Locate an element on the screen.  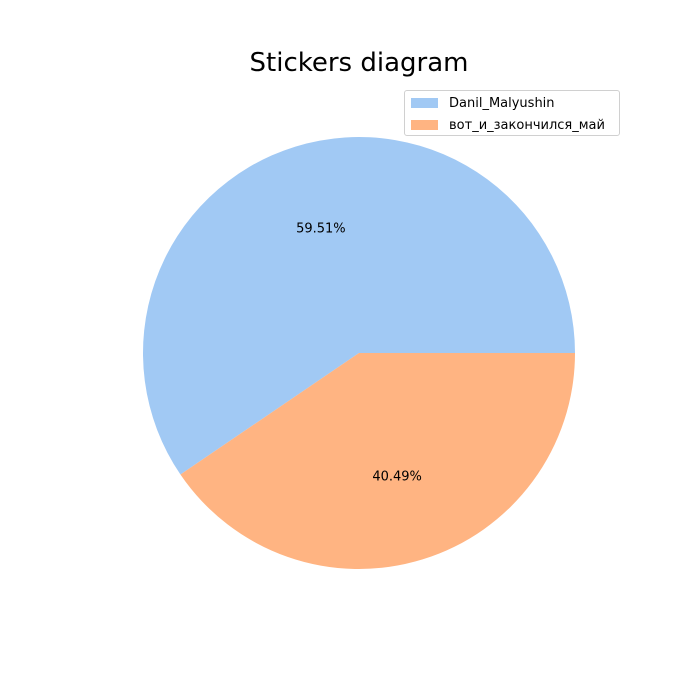
legend-label: Danil_Malyushin is located at coordinates (502, 103).